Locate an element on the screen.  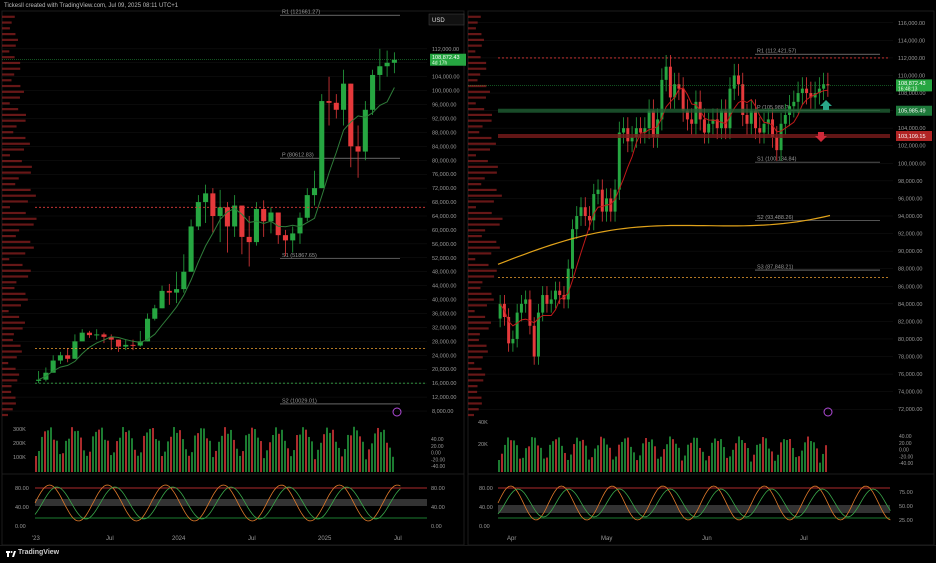
mini-axis-label: -20.00 is located at coordinates (906, 457).